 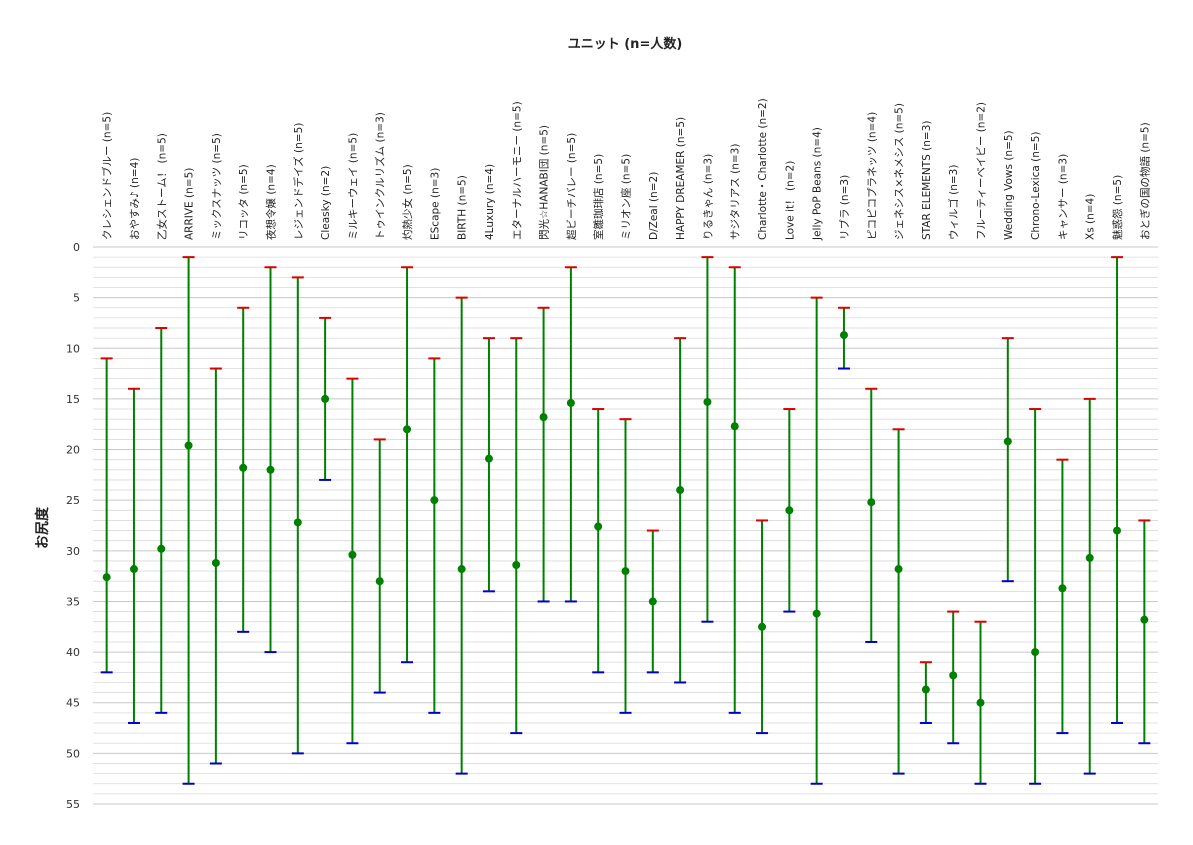 What do you see at coordinates (244, 202) in the screenshot?
I see `x-tick-label: リコッタ (n=5)` at bounding box center [244, 202].